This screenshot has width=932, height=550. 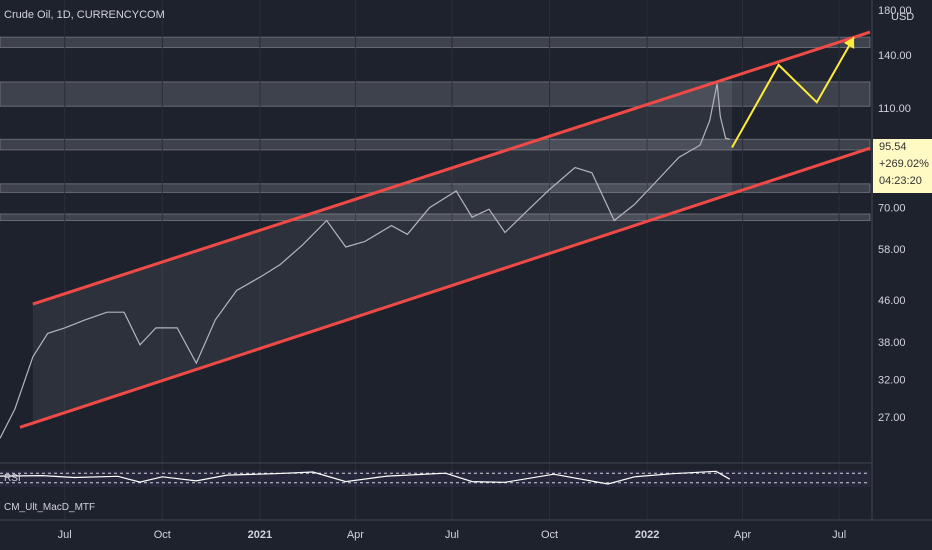 I want to click on rsi-band, so click(x=435, y=478).